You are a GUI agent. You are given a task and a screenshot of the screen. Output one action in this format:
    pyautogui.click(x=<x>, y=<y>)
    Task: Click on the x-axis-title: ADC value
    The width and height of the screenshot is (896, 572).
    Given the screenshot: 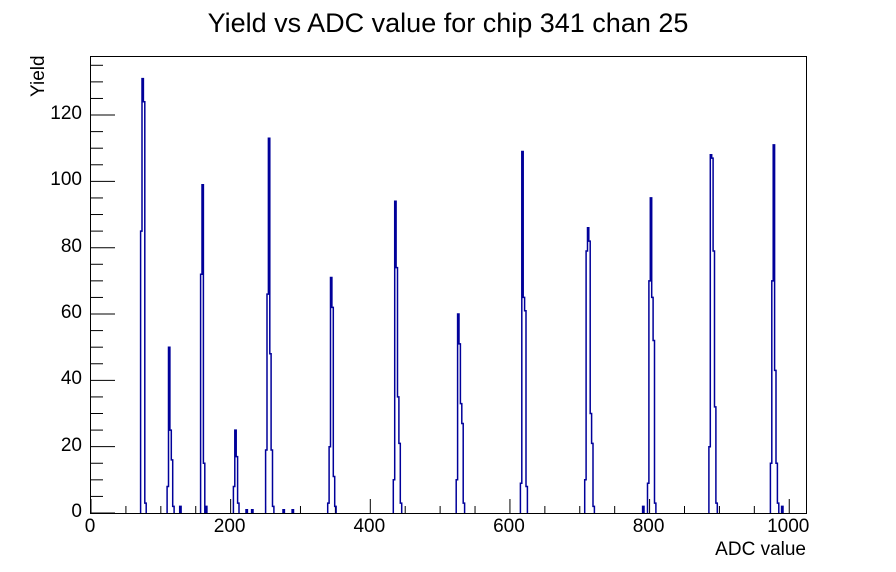 What is the action you would take?
    pyautogui.click(x=760, y=549)
    